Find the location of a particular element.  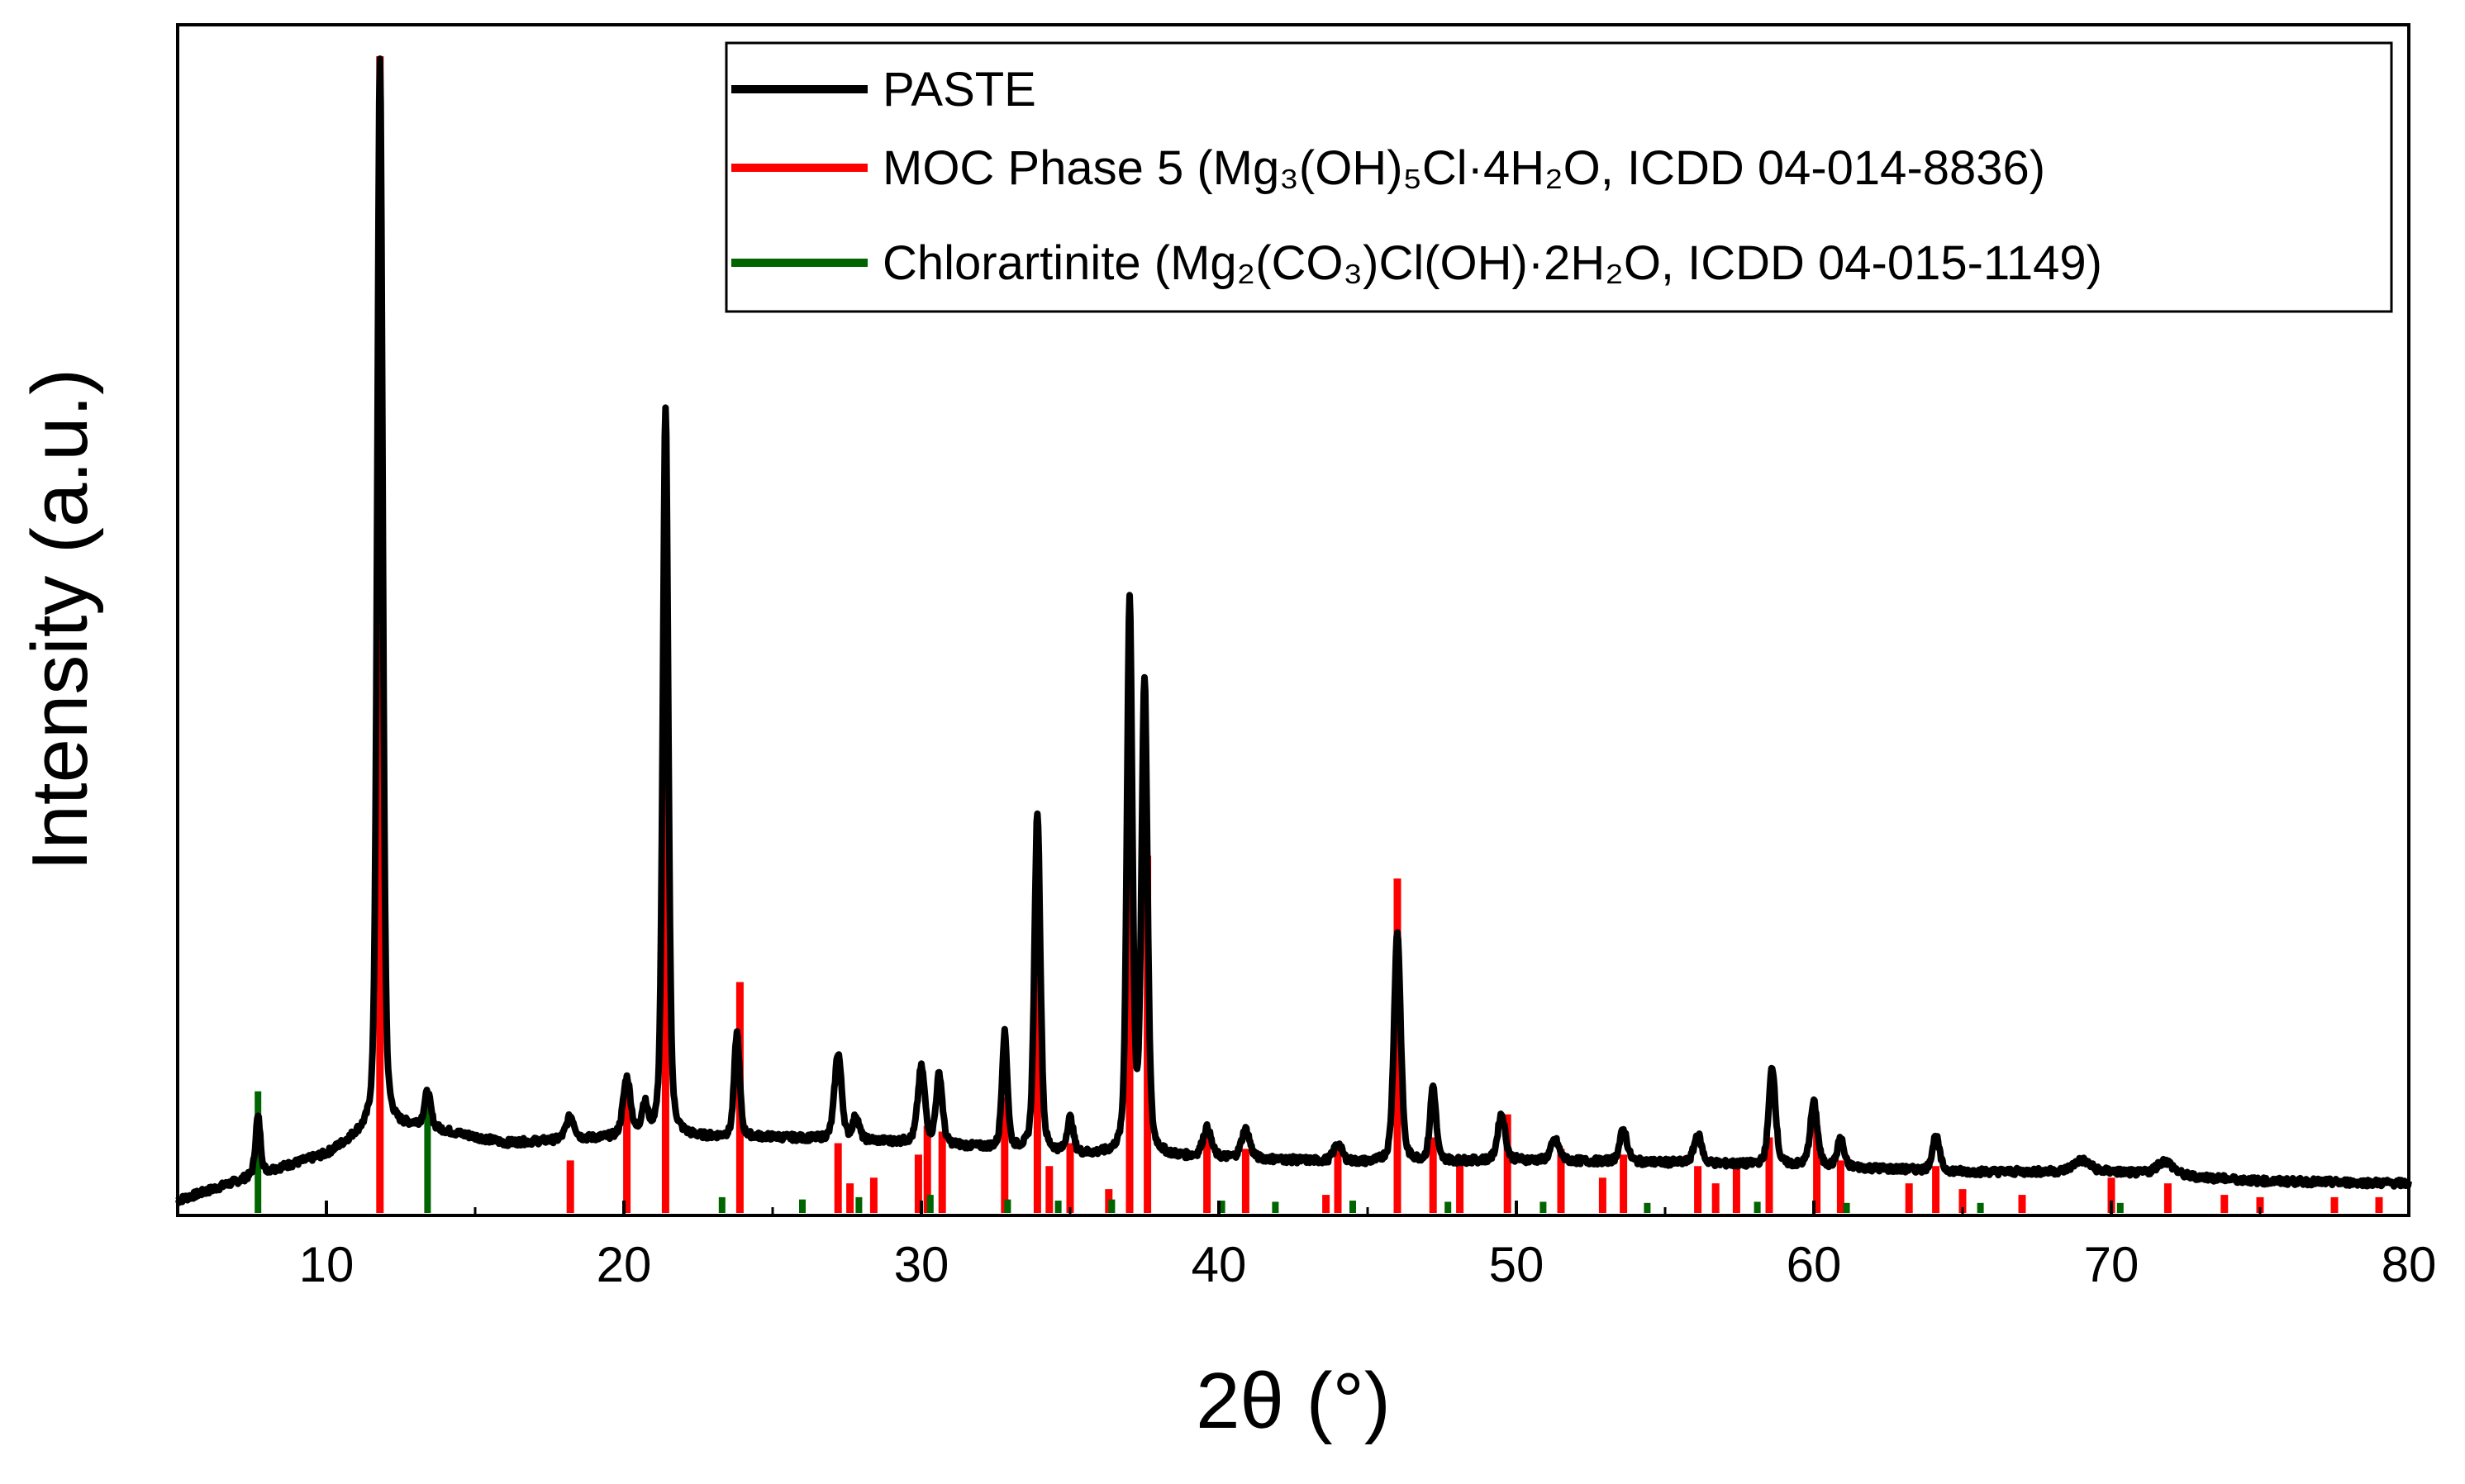

x-tick-label-40: 40 is located at coordinates (1219, 1264).